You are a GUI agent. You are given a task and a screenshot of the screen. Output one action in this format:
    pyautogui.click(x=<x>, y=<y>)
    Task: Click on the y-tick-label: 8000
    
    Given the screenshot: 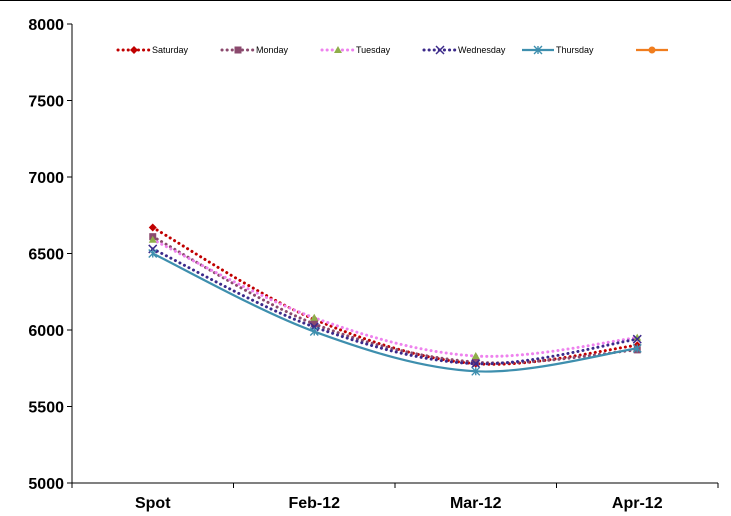 What is the action you would take?
    pyautogui.click(x=46, y=25)
    